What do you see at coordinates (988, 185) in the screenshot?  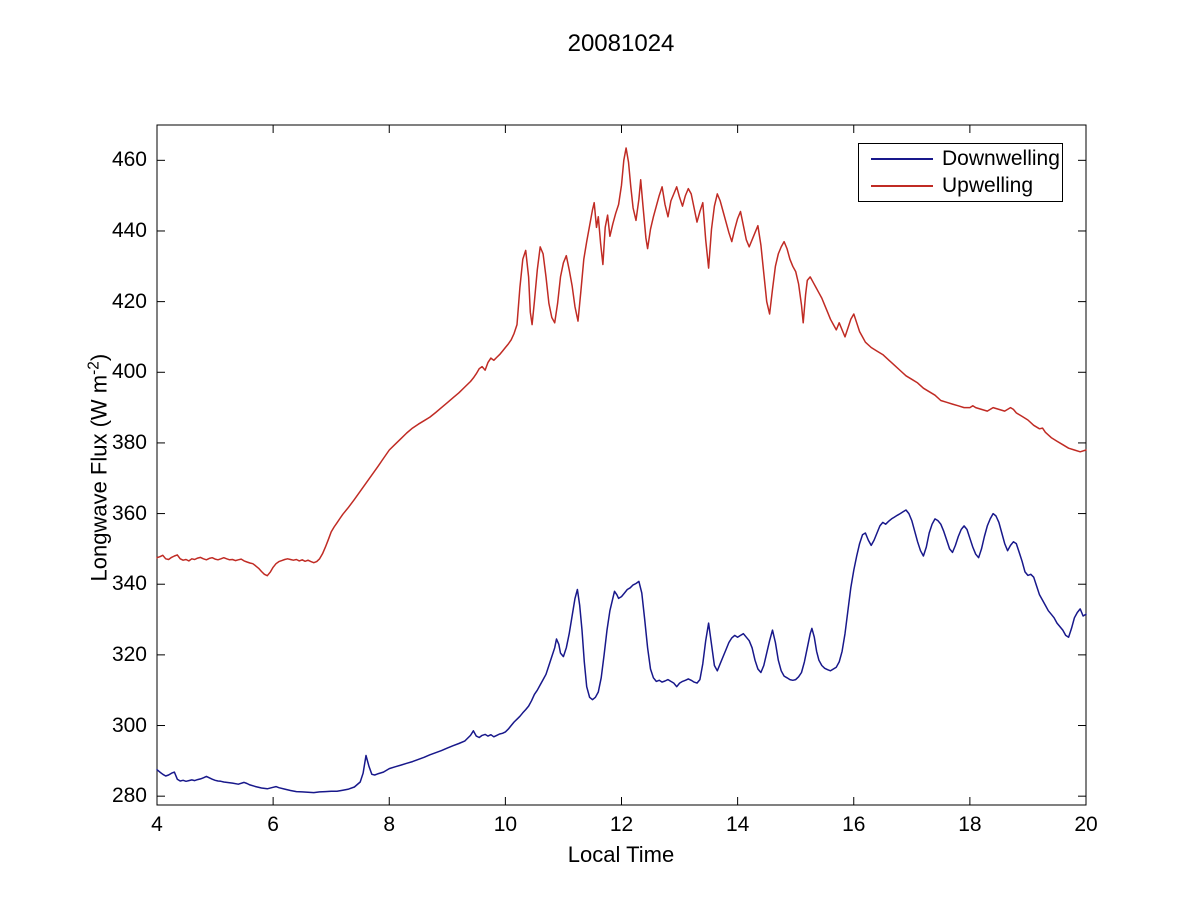 I see `legend-label-upwelling: Upwelling` at bounding box center [988, 185].